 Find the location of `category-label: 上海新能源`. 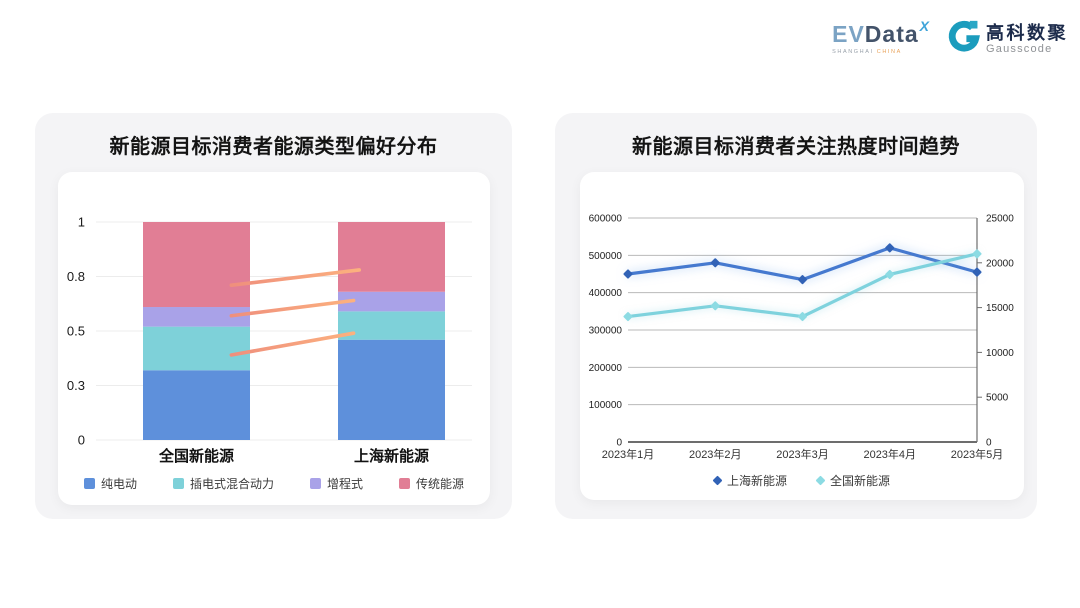

category-label: 上海新能源 is located at coordinates (391, 456).